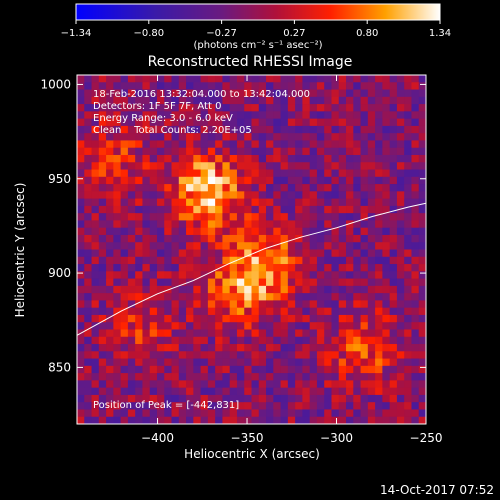 The image size is (500, 500). Describe the element at coordinates (437, 490) in the screenshot. I see `footer-timestamp: 14-Oct-2017 07:52` at that location.